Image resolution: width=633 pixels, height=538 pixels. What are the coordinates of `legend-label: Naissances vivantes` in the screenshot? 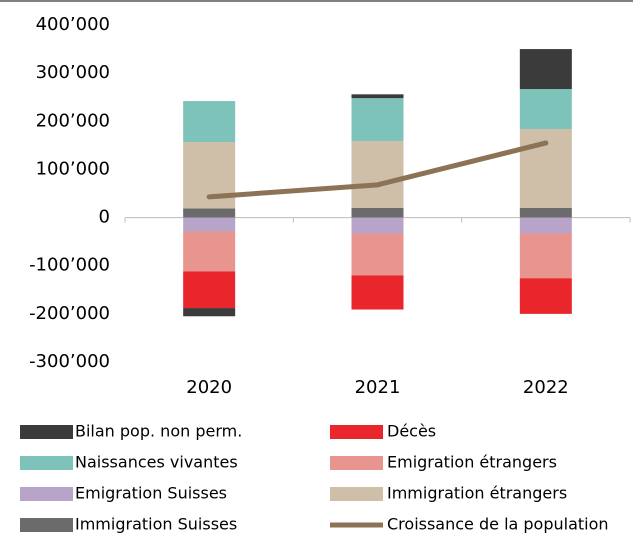 It's located at (156, 462).